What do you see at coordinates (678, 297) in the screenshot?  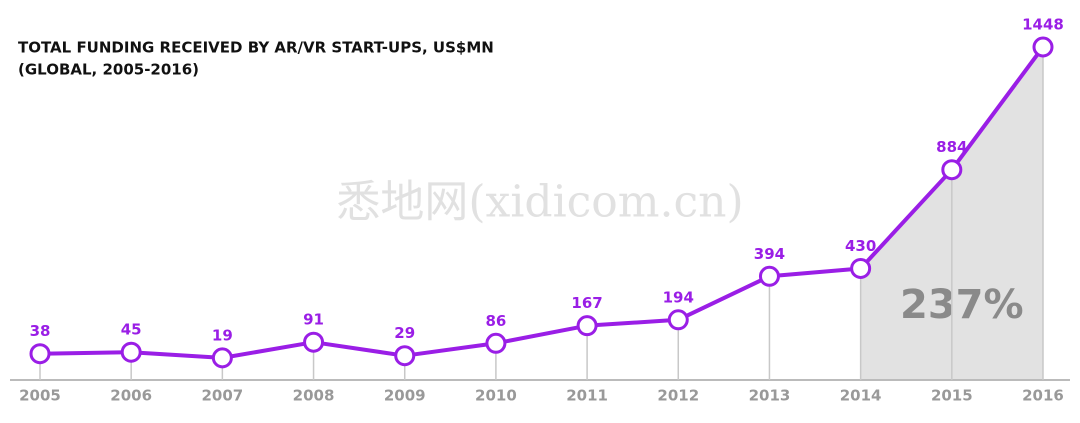 I see `data-label: 194` at bounding box center [678, 297].